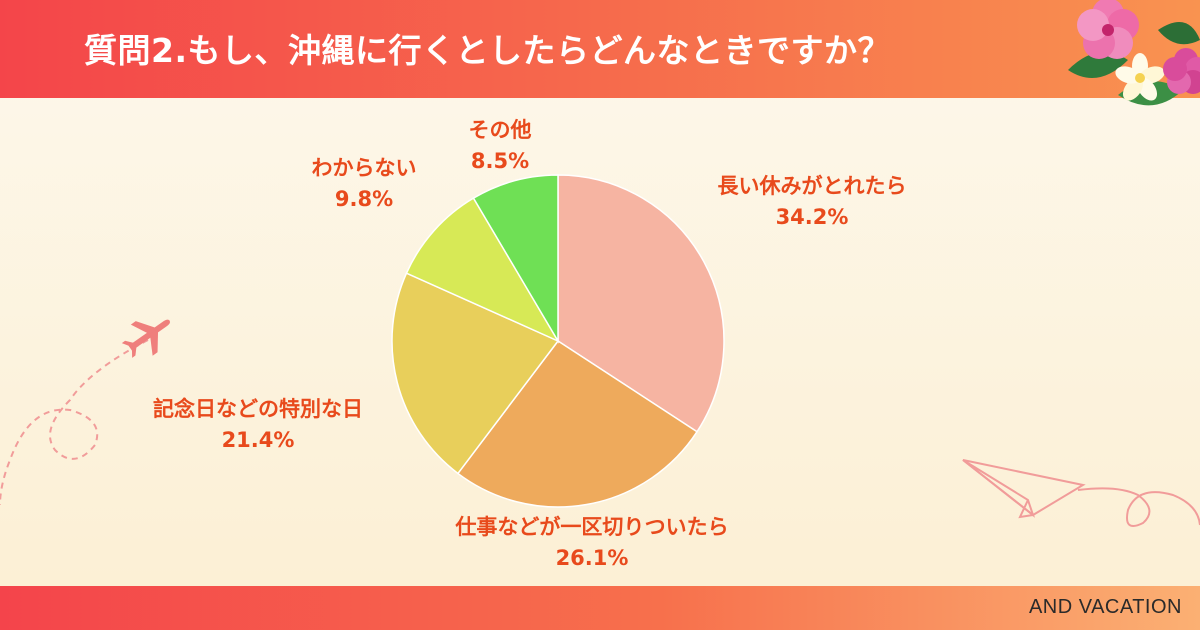 This screenshot has height=630, width=1200. I want to click on slice-percentage: 21.4%, so click(258, 440).